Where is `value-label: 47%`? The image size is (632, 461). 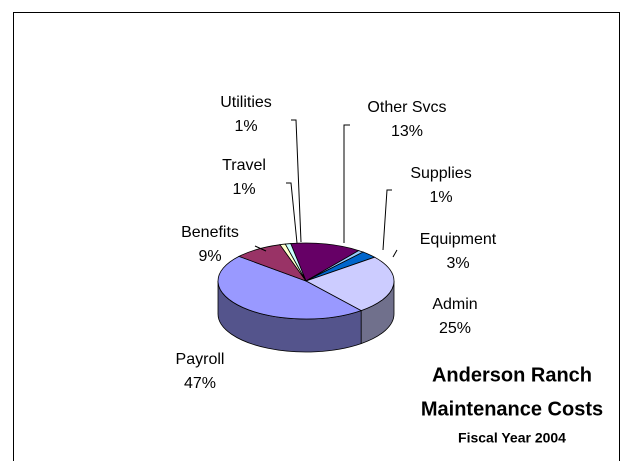 value-label: 47% is located at coordinates (200, 383).